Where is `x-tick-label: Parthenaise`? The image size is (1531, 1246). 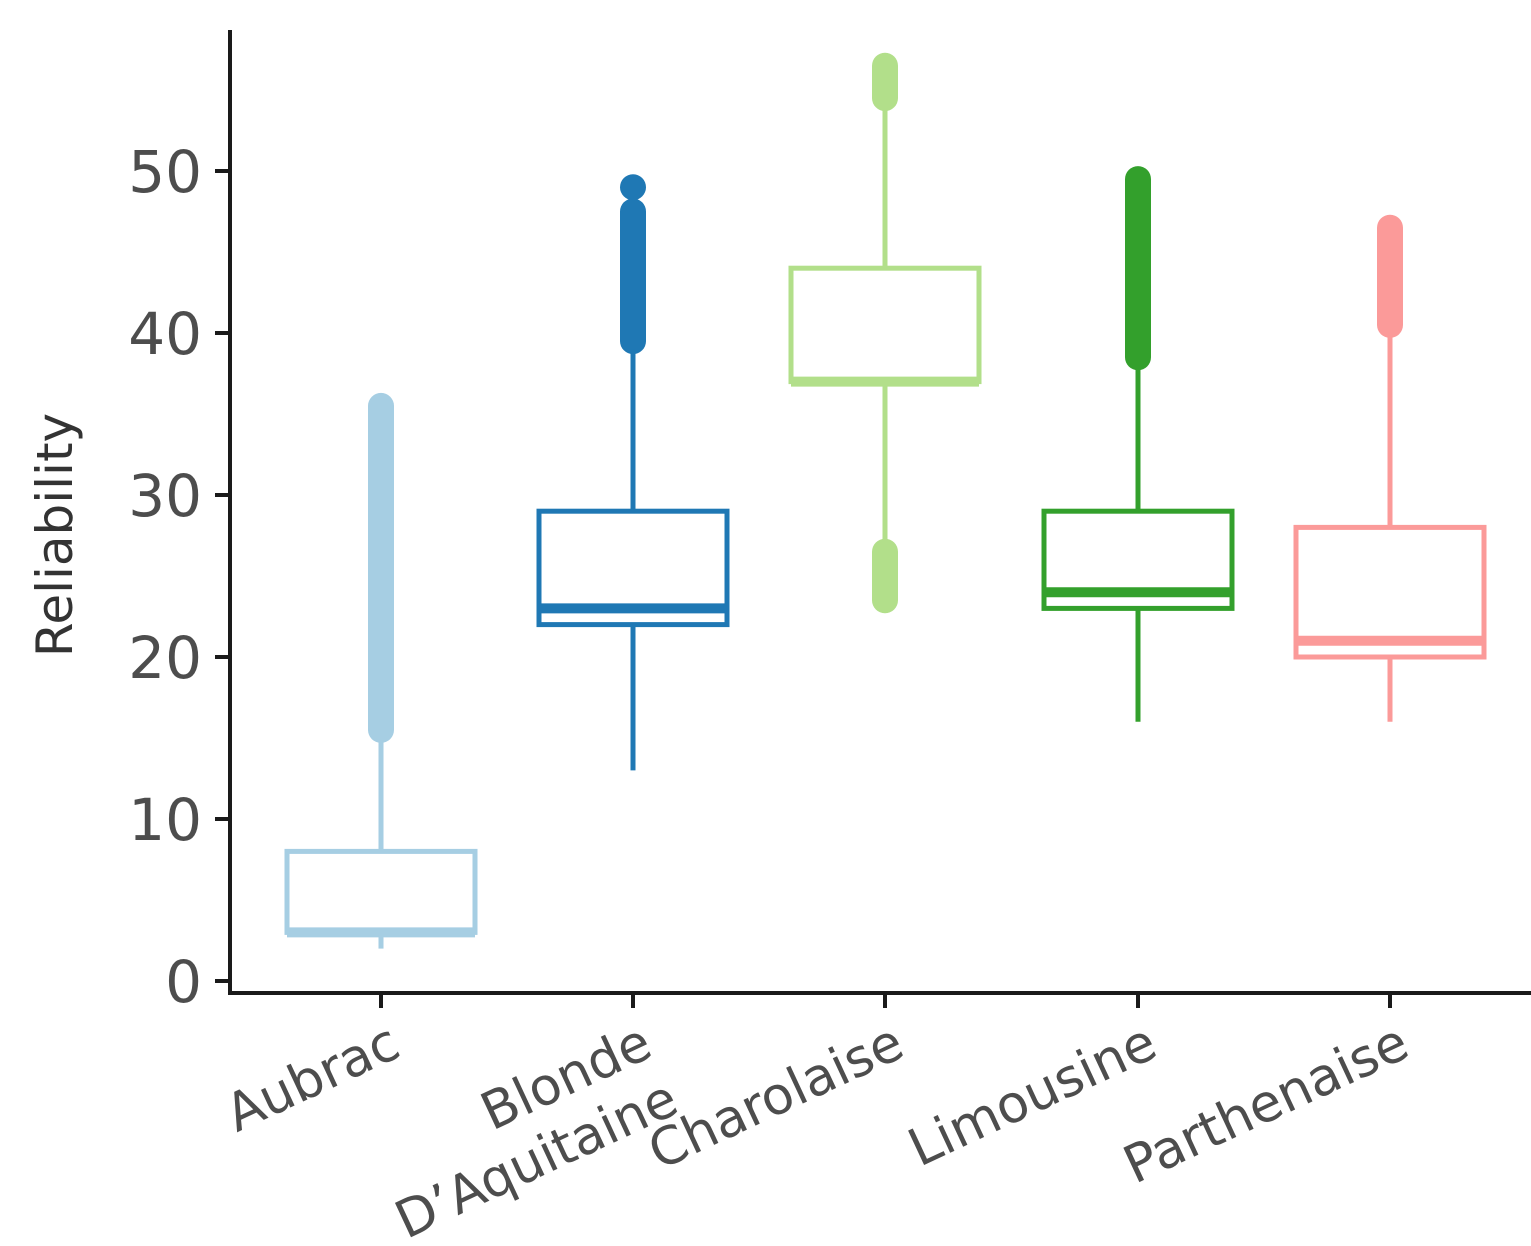 x-tick-label: Parthenaise is located at coordinates (1266, 1104).